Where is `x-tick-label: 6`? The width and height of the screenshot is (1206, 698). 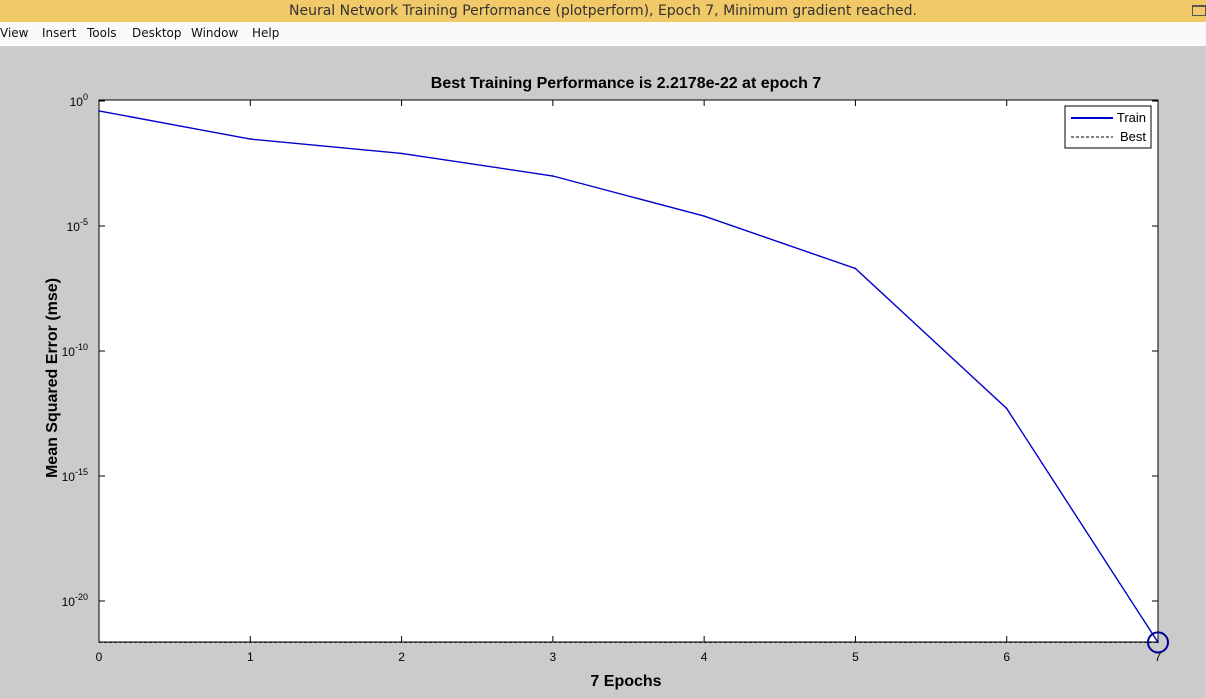
x-tick-label: 6 is located at coordinates (1006, 657).